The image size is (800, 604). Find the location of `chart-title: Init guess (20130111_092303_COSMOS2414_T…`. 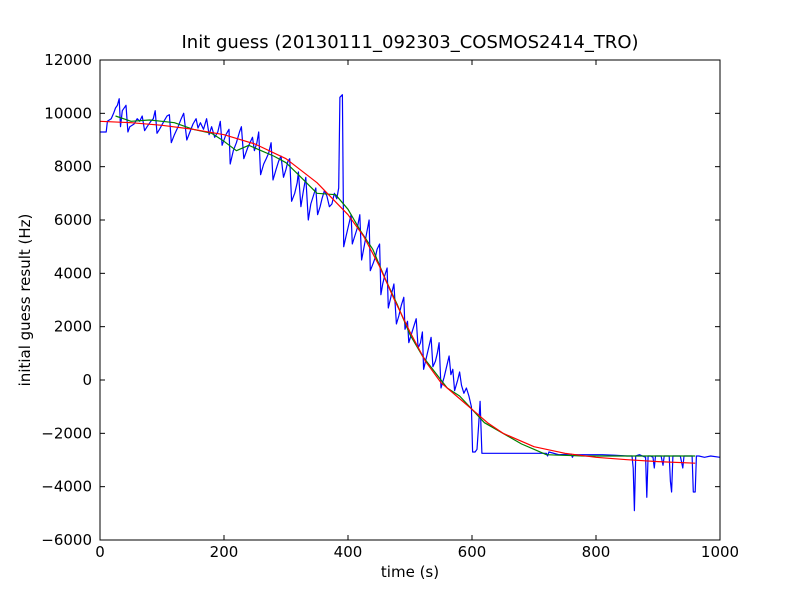

chart-title: Init guess (20130111_092303_COSMOS2414_T… is located at coordinates (409, 42).